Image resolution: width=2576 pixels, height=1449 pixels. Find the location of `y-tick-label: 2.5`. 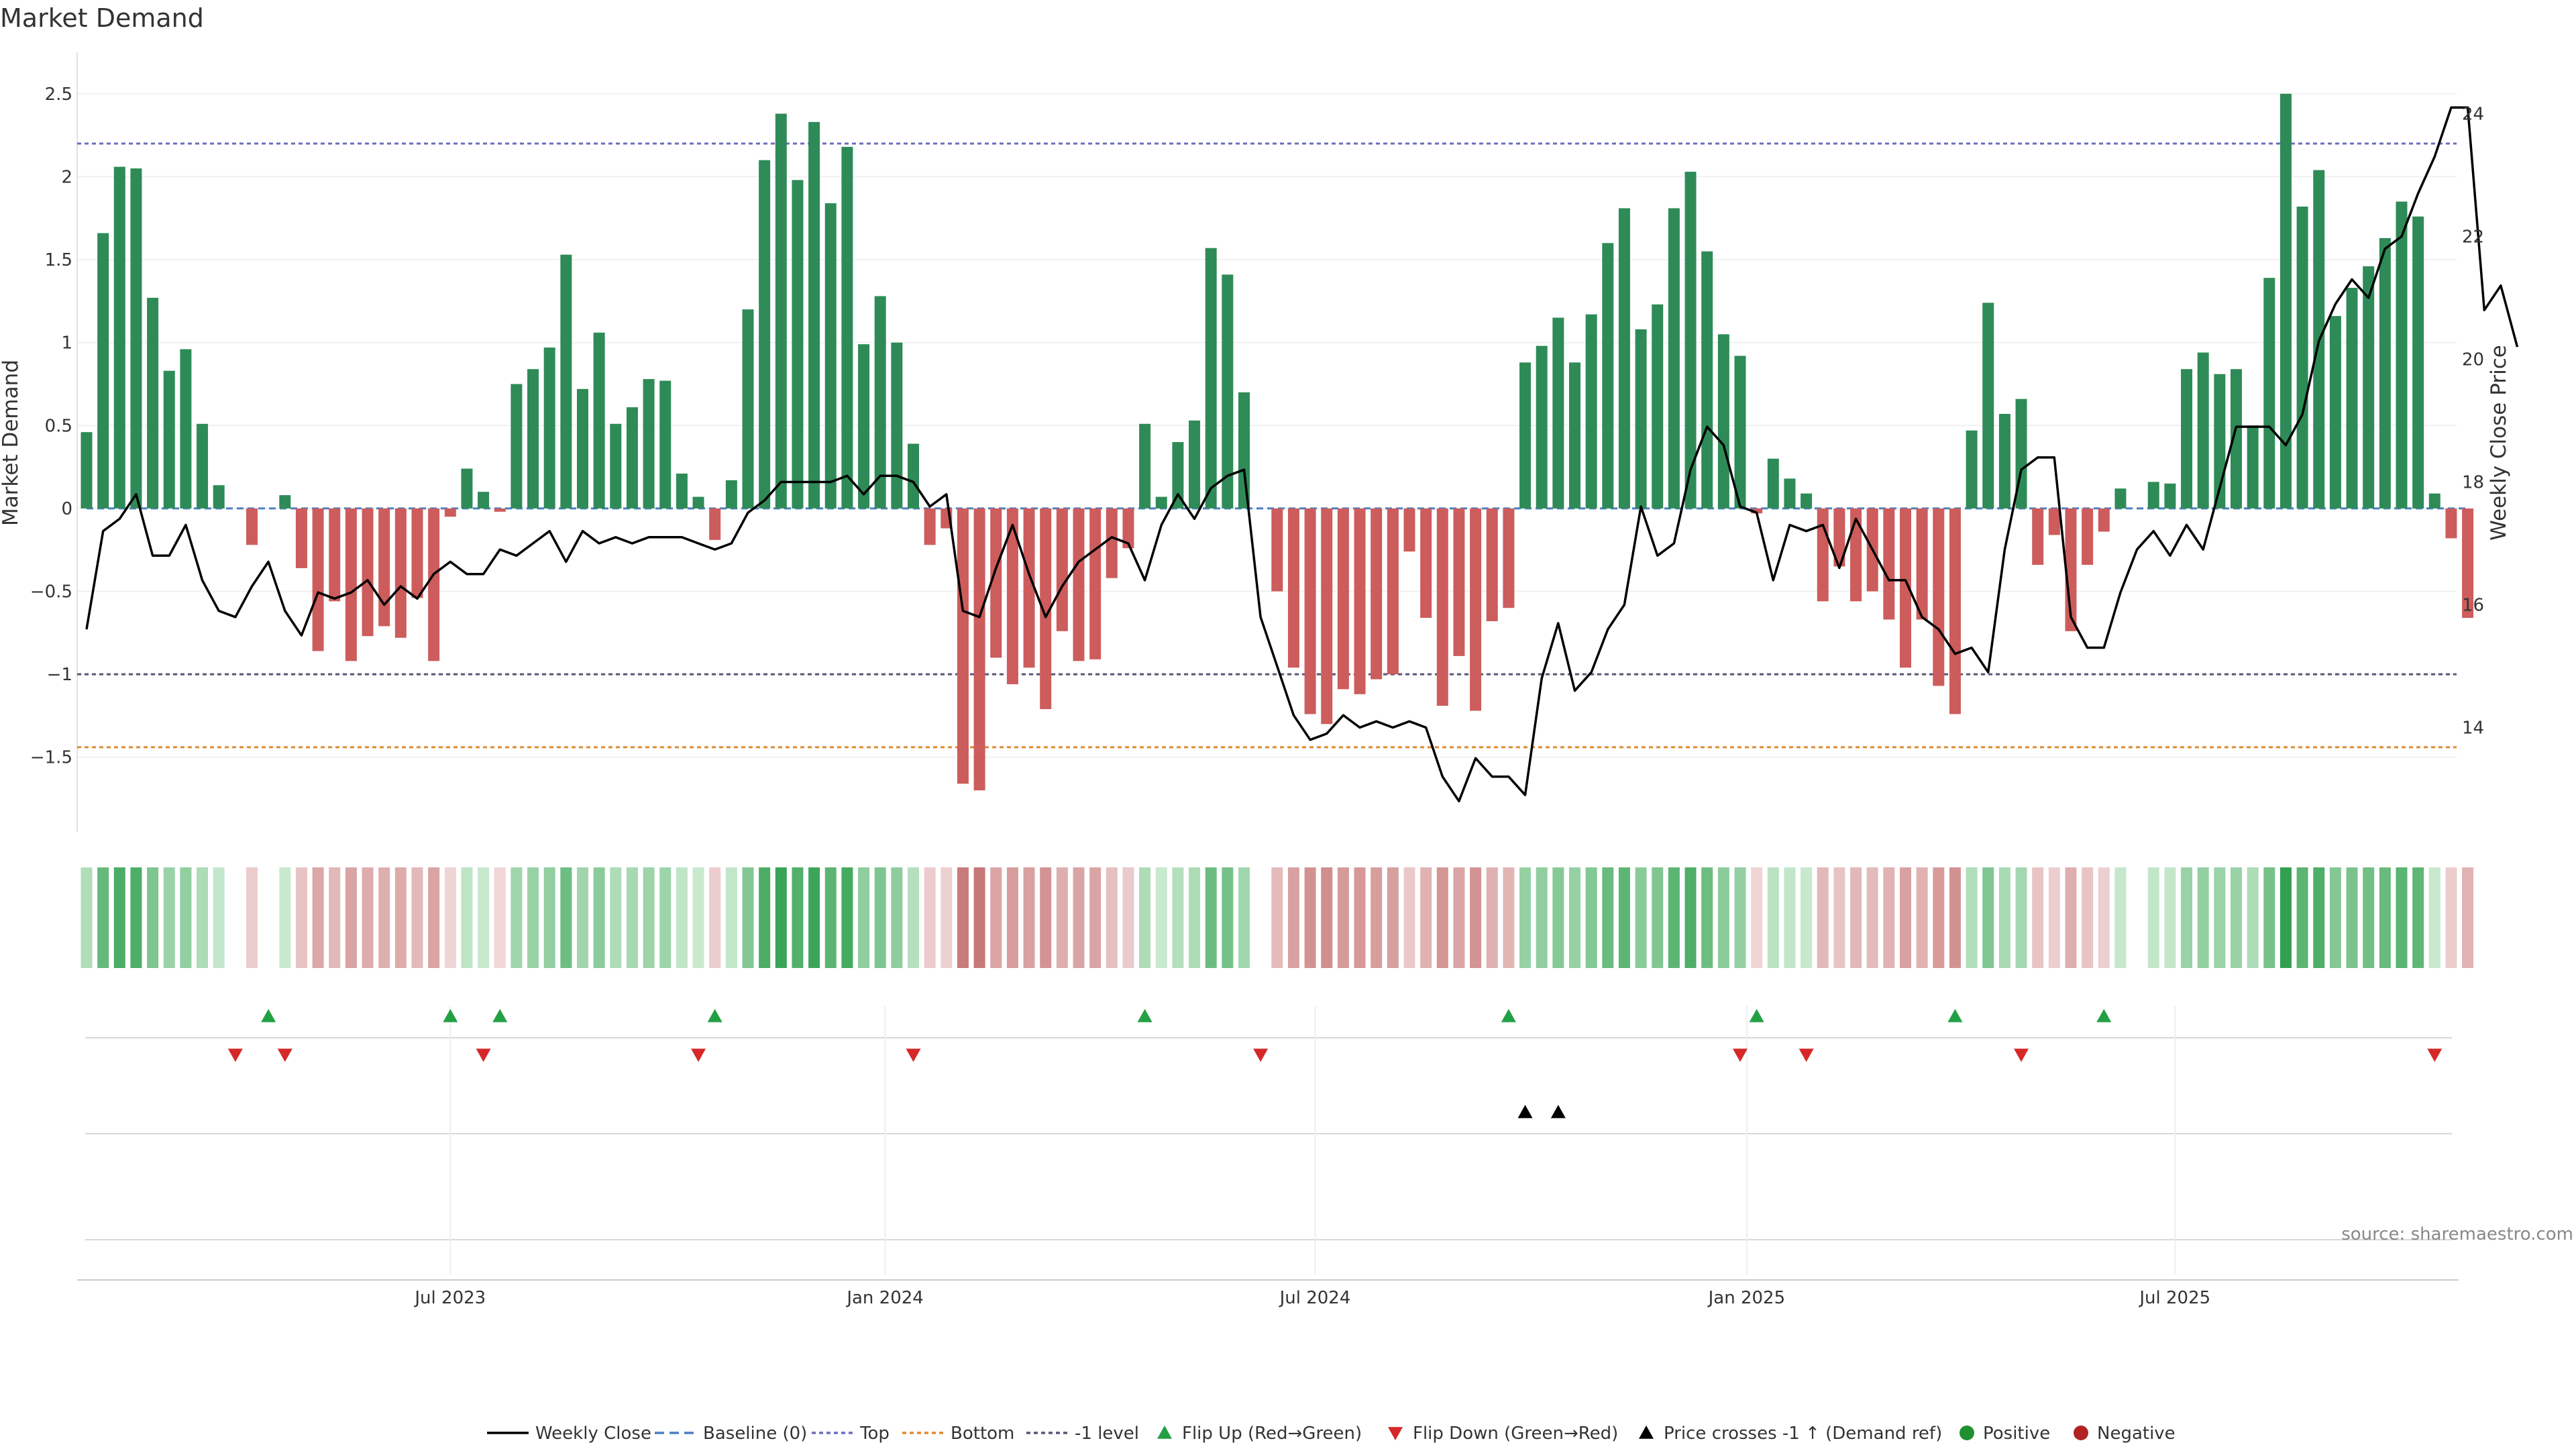

y-tick-label: 2.5 is located at coordinates (58, 95).